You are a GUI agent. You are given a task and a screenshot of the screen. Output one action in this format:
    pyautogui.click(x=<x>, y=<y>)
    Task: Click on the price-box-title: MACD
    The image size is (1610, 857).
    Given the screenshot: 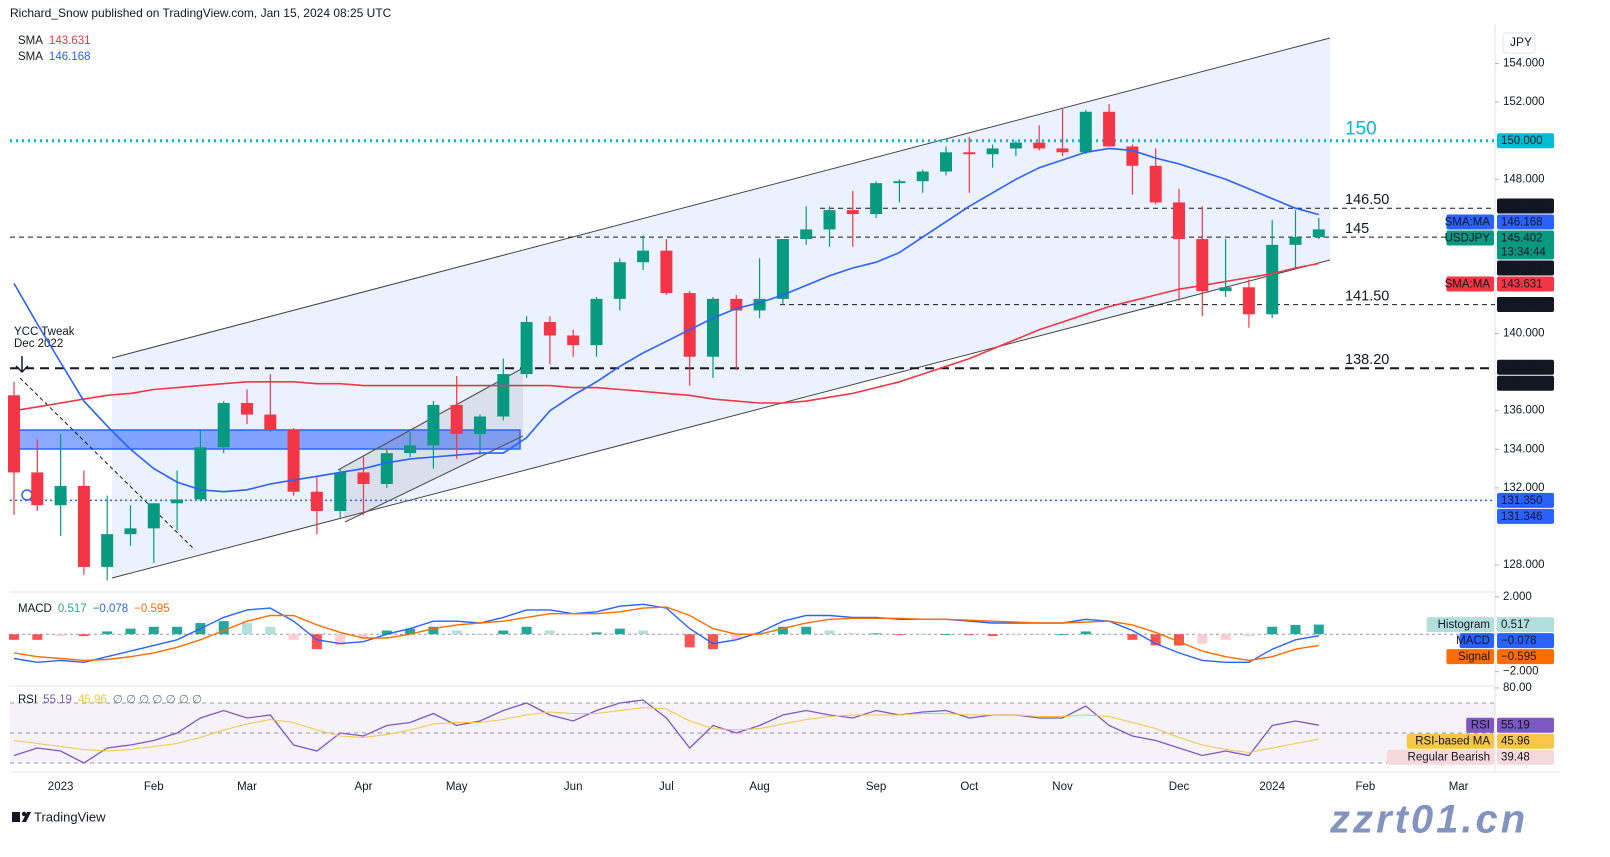 What is the action you would take?
    pyautogui.click(x=1473, y=641)
    